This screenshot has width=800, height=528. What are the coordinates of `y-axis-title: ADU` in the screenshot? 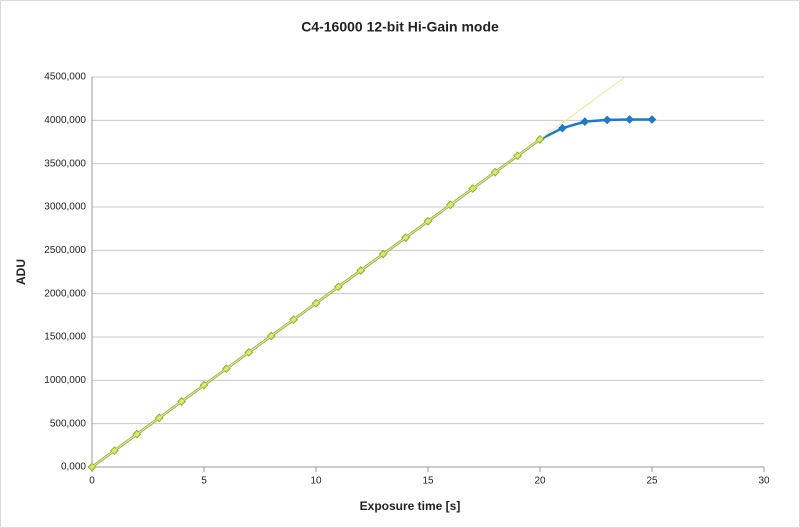 It's located at (21, 272).